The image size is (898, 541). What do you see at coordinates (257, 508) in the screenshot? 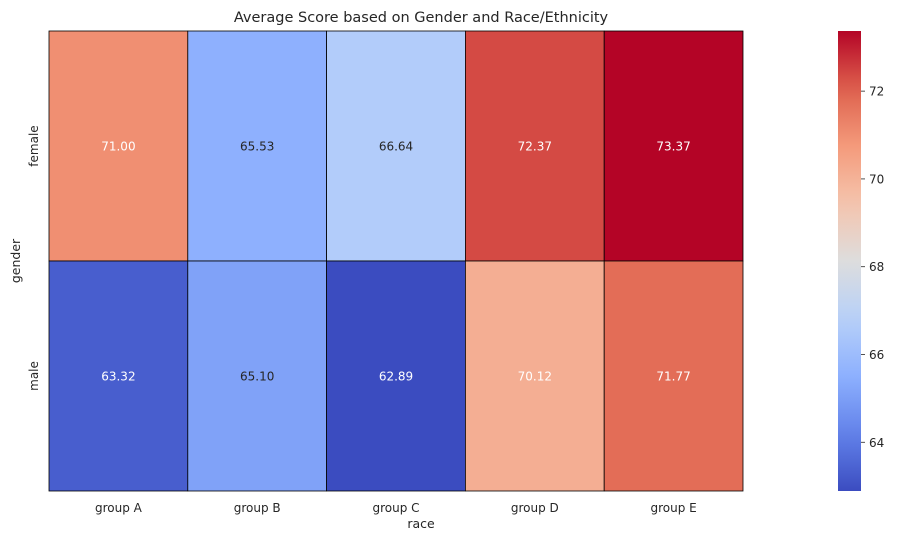
I see `x-tick-label: group B` at bounding box center [257, 508].